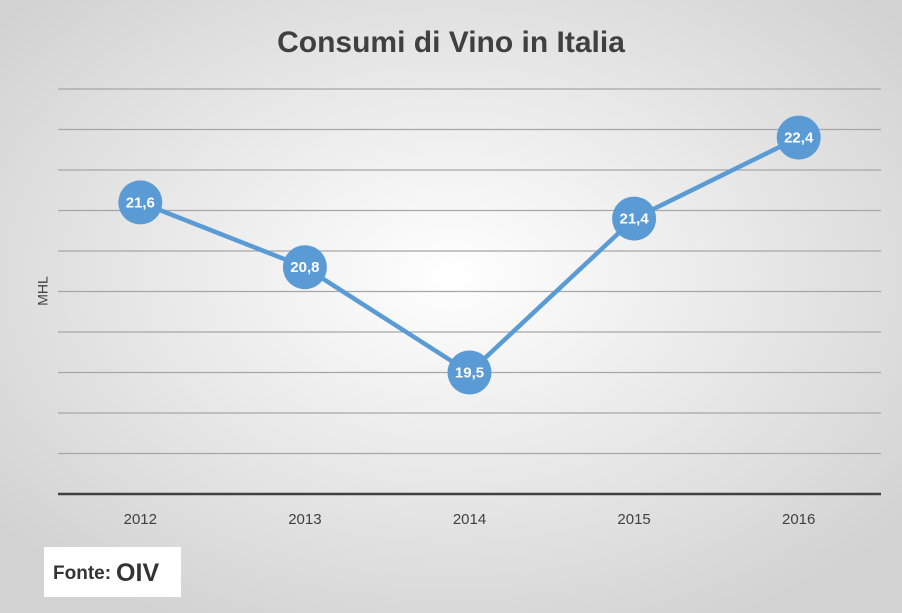 This screenshot has width=902, height=613. I want to click on x-tick-label: 2015, so click(633, 519).